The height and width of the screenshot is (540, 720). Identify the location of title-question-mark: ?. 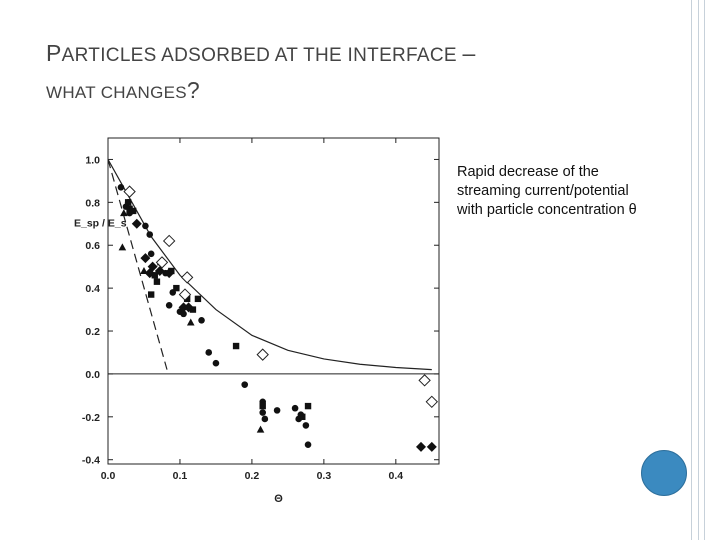
(193, 90).